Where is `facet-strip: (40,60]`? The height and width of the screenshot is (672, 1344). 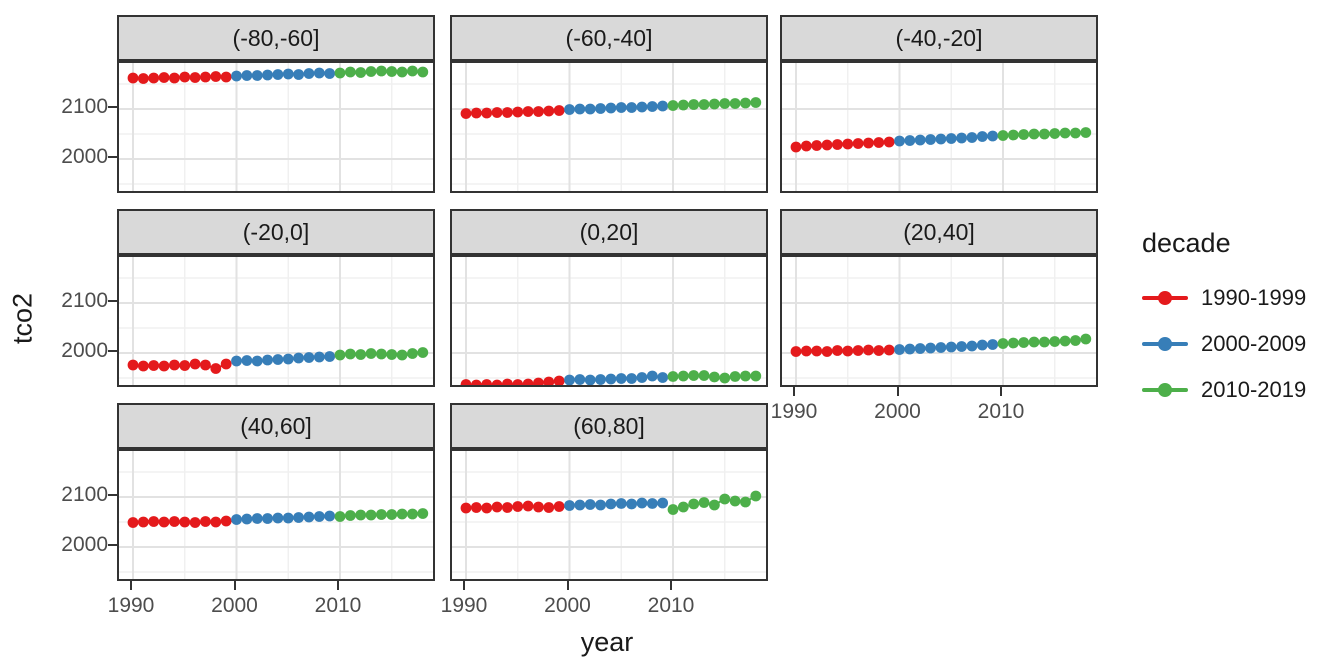 facet-strip: (40,60] is located at coordinates (276, 426).